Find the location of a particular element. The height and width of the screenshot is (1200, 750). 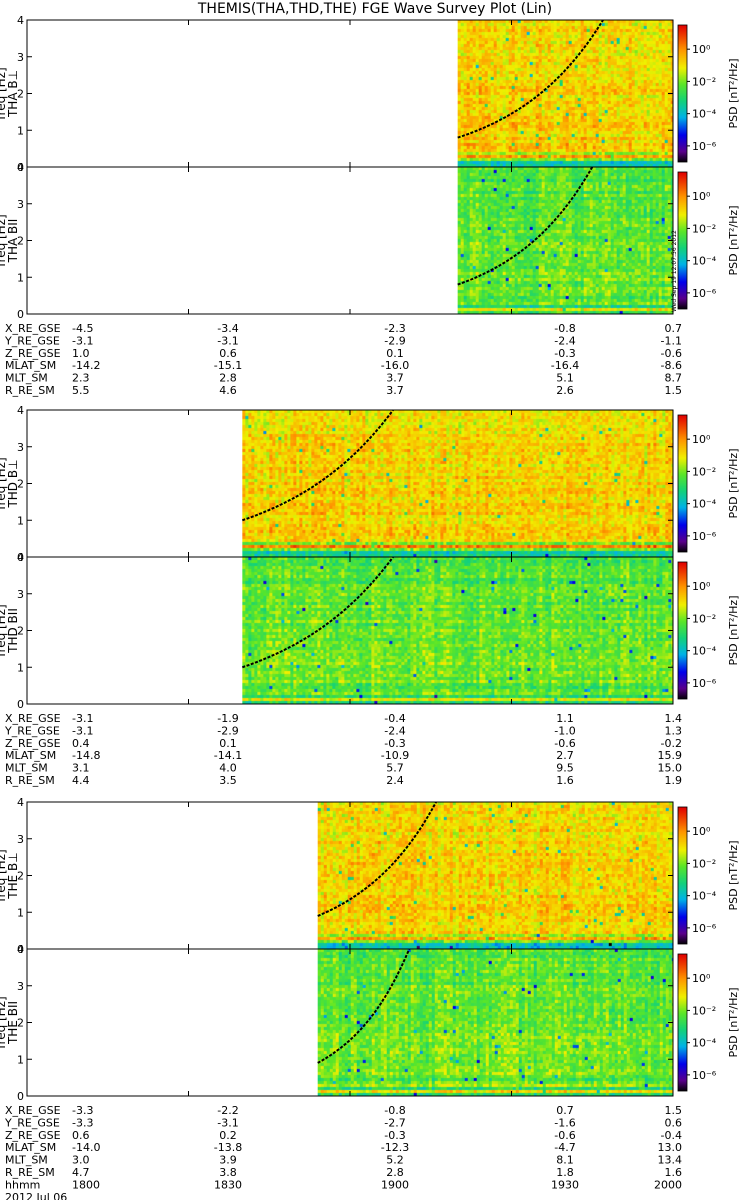

ephemeris-value: 1930 is located at coordinates (565, 1184).